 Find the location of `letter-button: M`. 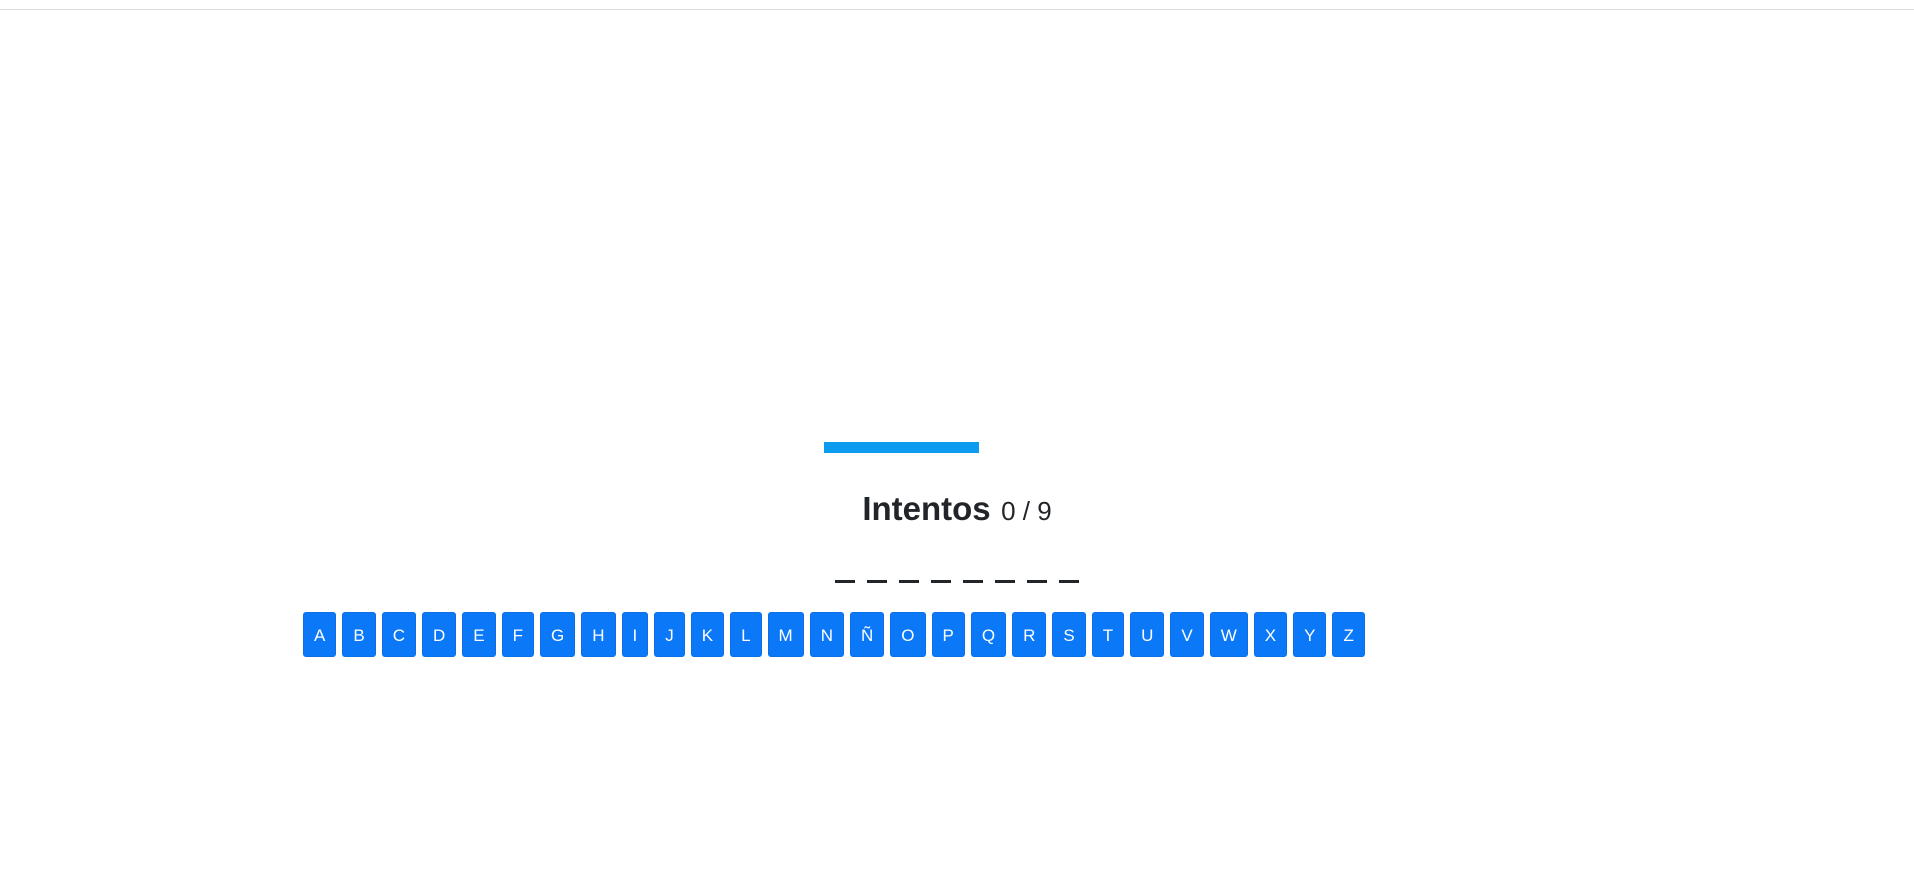

letter-button: M is located at coordinates (785, 634).